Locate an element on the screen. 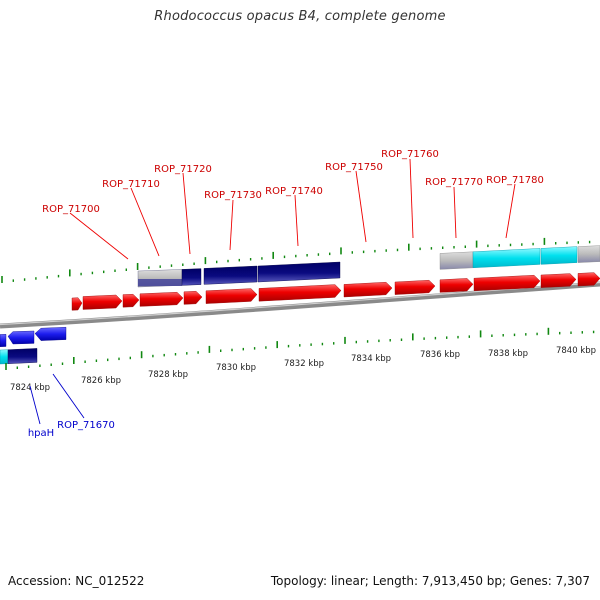  gene-label-rop-71710: ROP_71710 is located at coordinates (131, 184).